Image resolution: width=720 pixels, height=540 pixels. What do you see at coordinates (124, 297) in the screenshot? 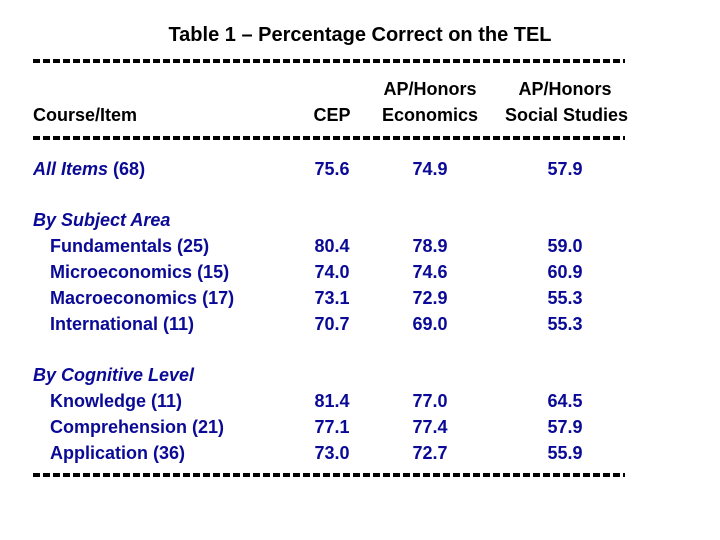
I see `row-label-text: Macroeconomics` at bounding box center [124, 297].